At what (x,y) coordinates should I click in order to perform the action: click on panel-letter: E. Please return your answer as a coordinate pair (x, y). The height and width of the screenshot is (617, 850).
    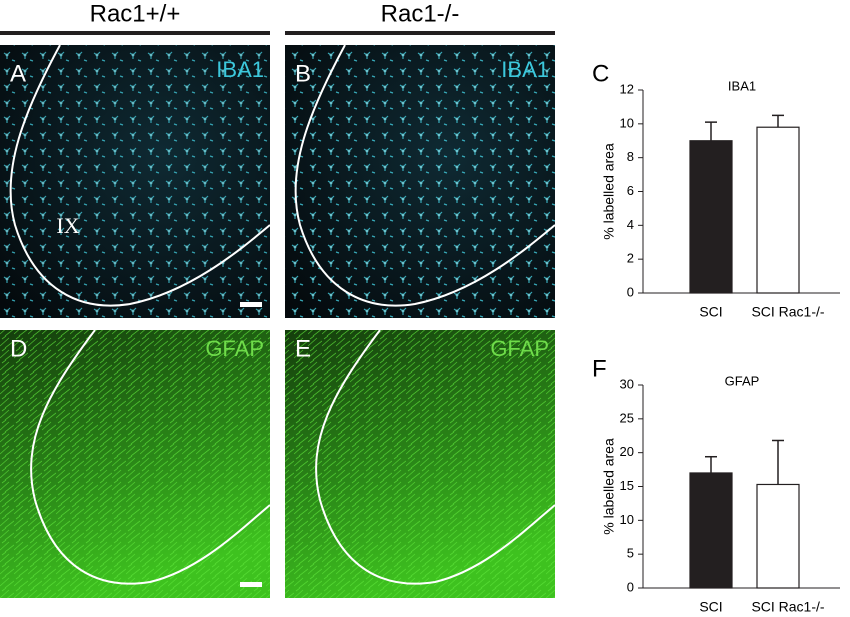
    Looking at the image, I should click on (303, 348).